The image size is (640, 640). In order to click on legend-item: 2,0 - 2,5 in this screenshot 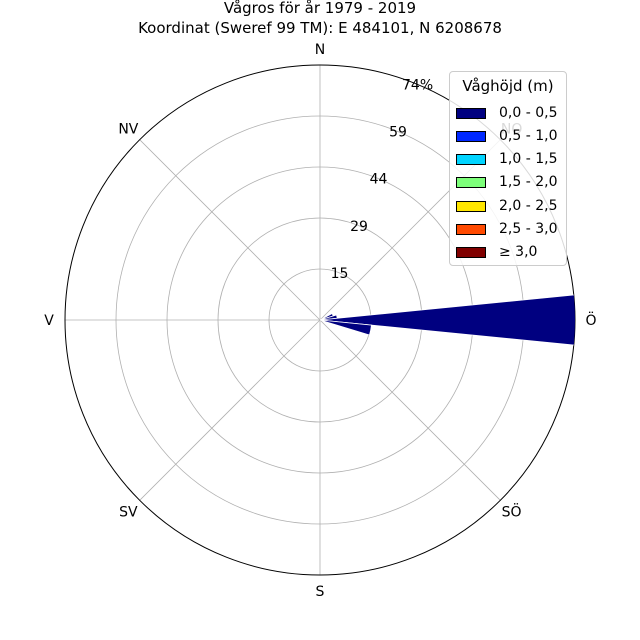, I will do `click(506, 206)`.